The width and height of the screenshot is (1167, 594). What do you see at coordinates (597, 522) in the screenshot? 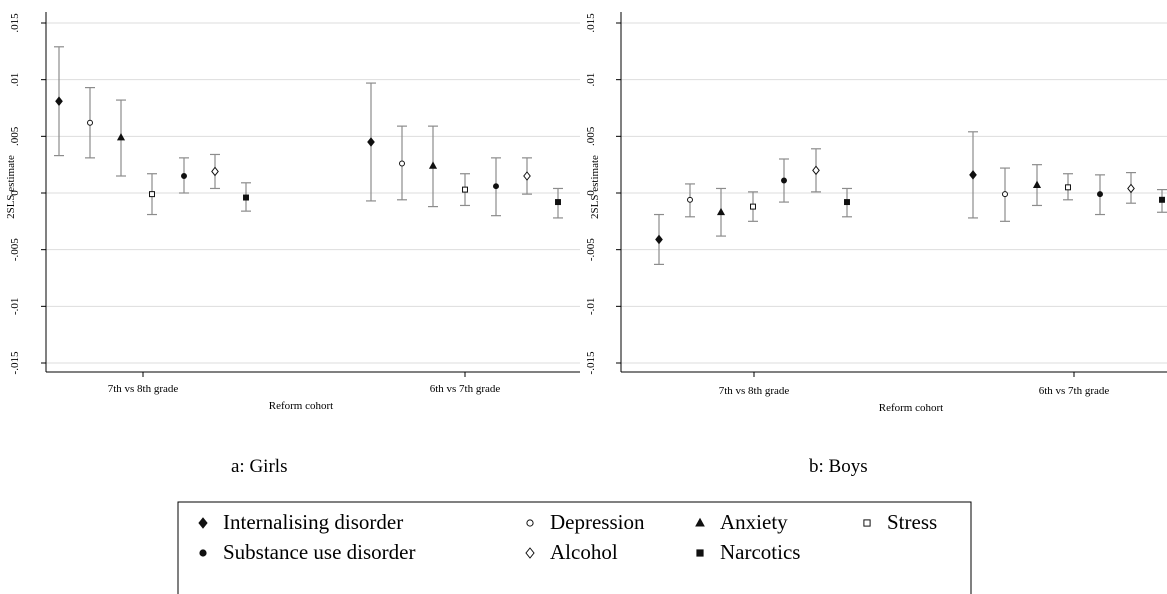
I see `legend-label: Depression` at bounding box center [597, 522].